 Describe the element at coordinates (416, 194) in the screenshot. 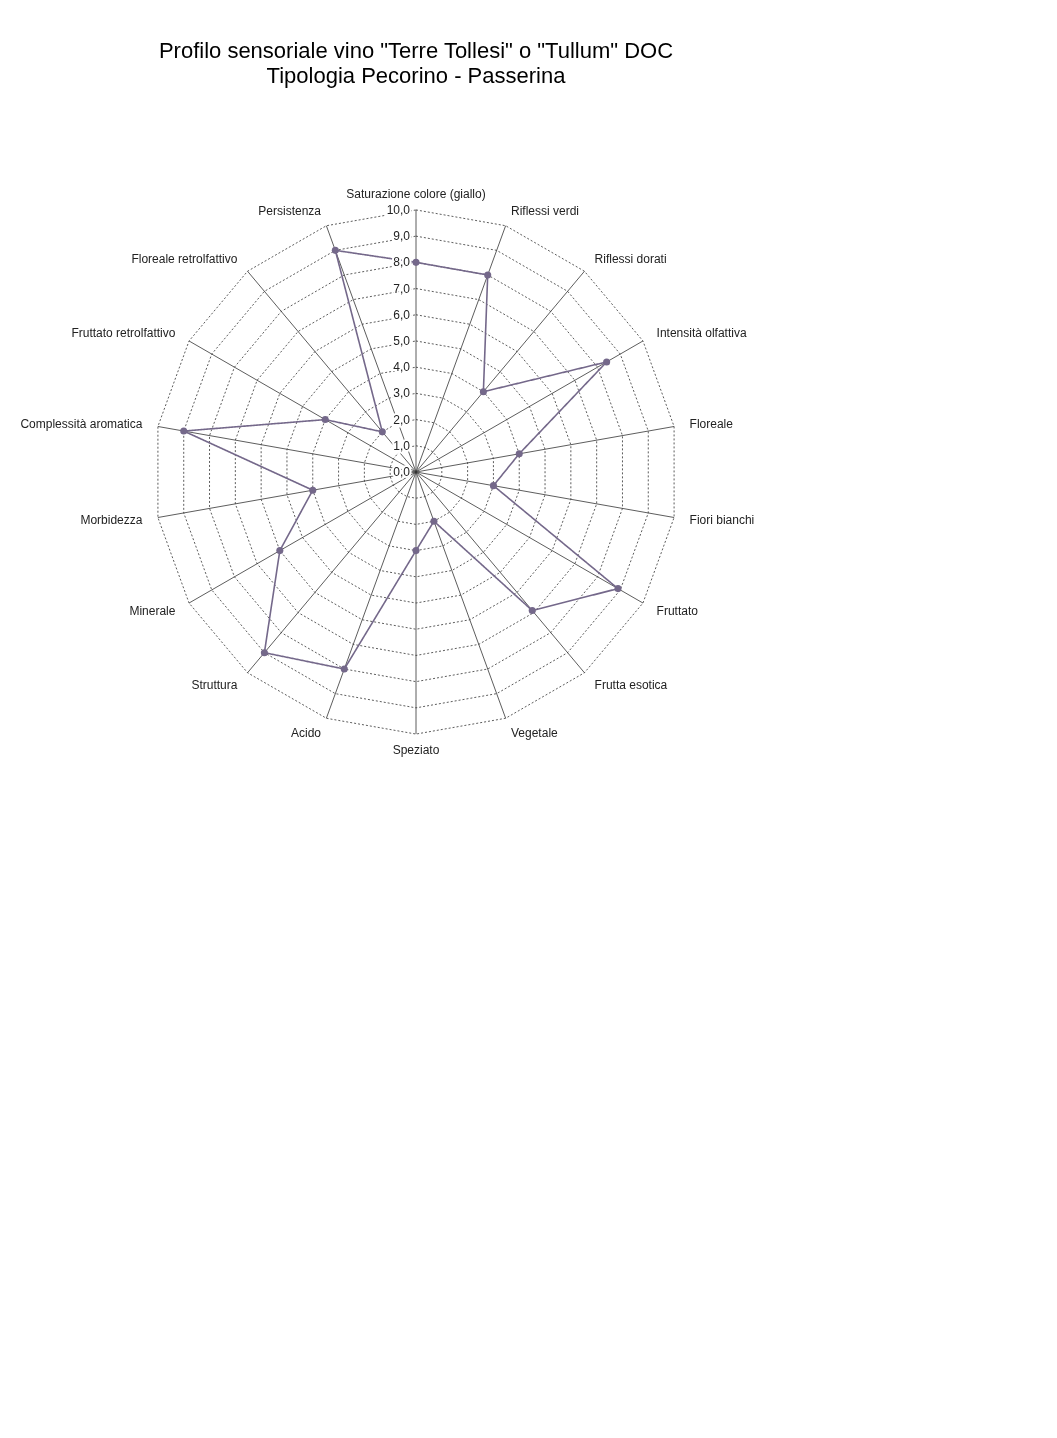

I see `spoke-label: Saturazione colore (giallo)` at that location.